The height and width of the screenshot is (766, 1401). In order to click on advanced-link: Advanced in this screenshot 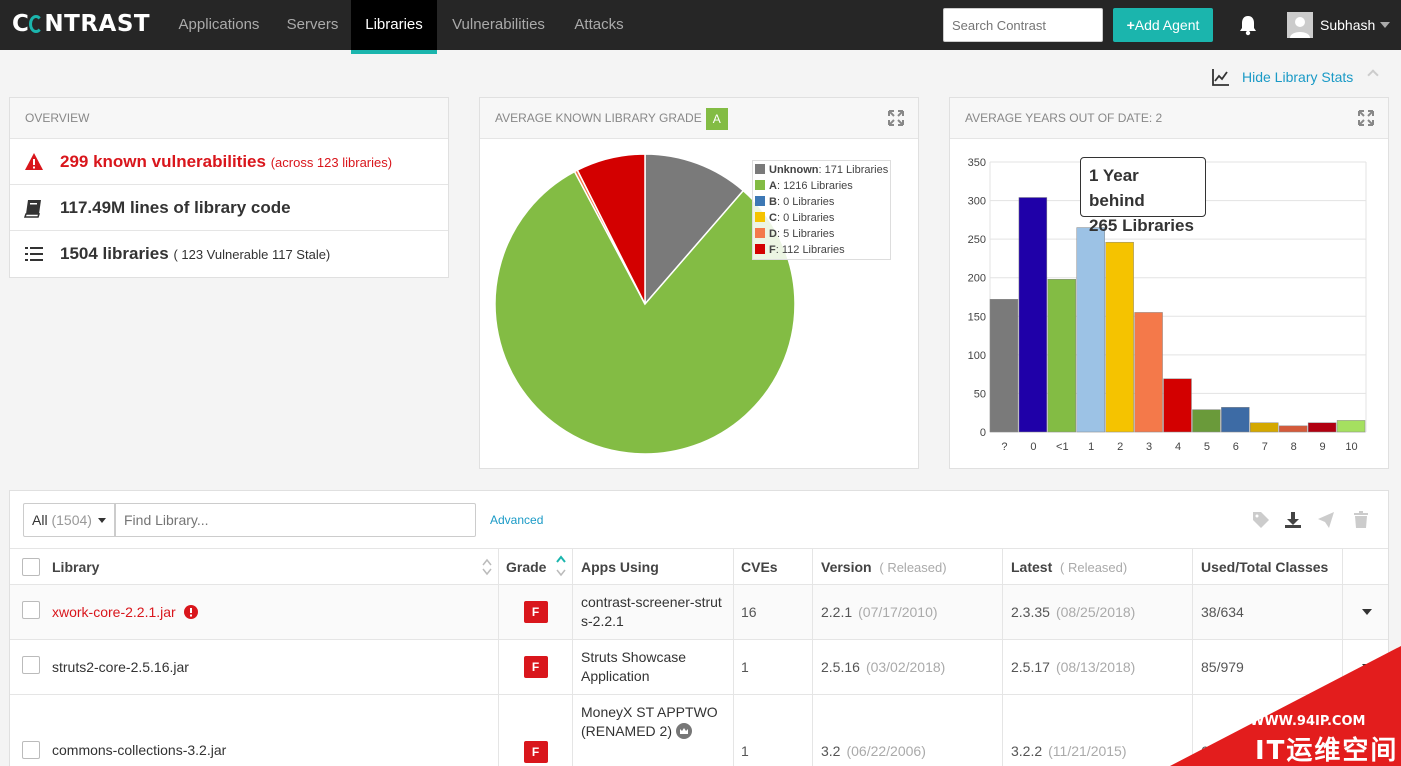, I will do `click(517, 520)`.